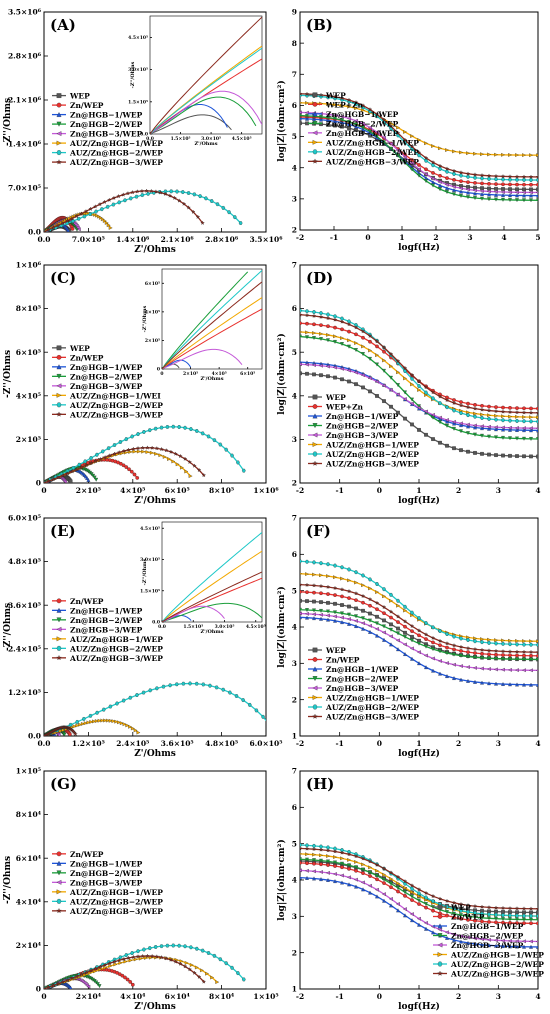  Describe the element at coordinates (537, 743) in the screenshot. I see `x-tick-label: 4` at that location.